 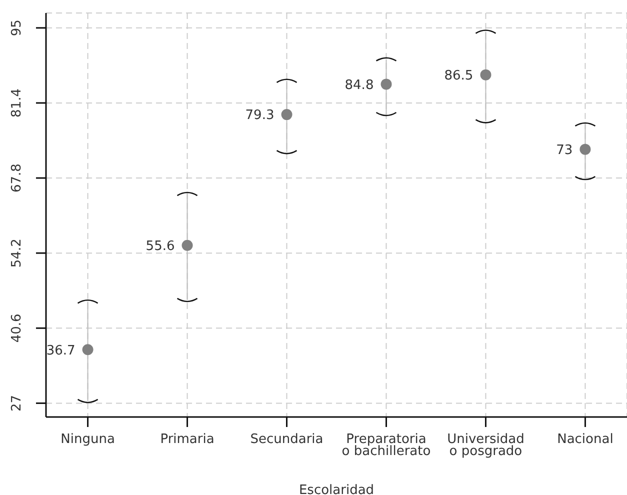 I want to click on y-tick-label: 54.2, so click(x=17, y=253).